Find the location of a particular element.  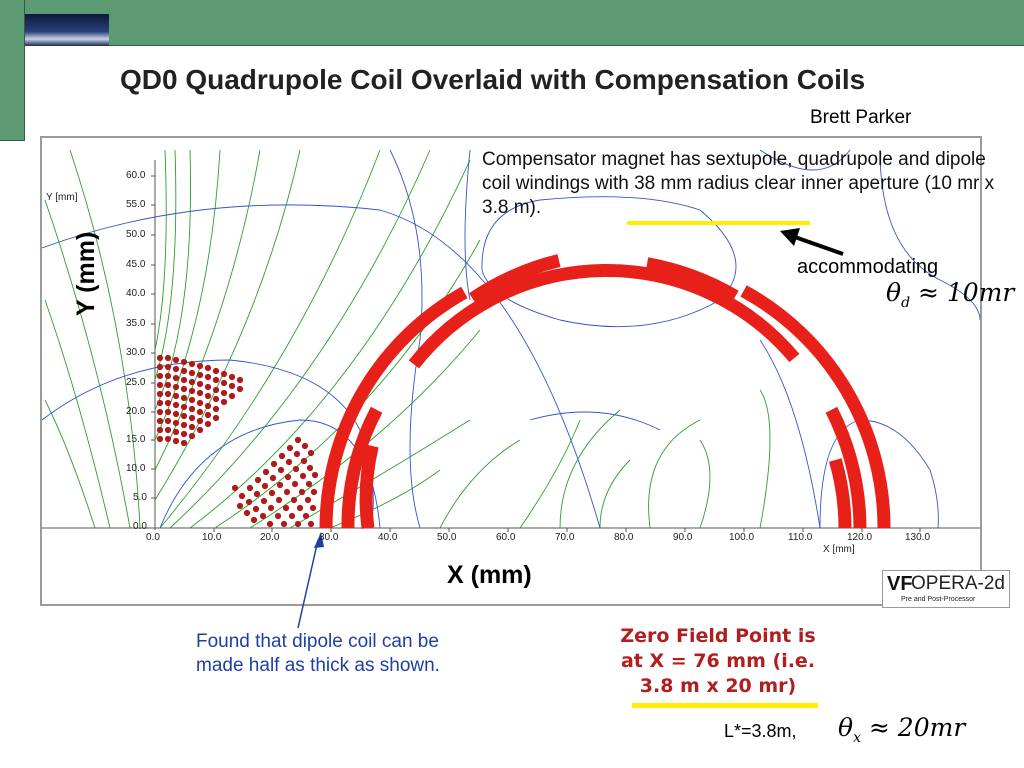

qd0-upper-coil-block is located at coordinates (200, 400).